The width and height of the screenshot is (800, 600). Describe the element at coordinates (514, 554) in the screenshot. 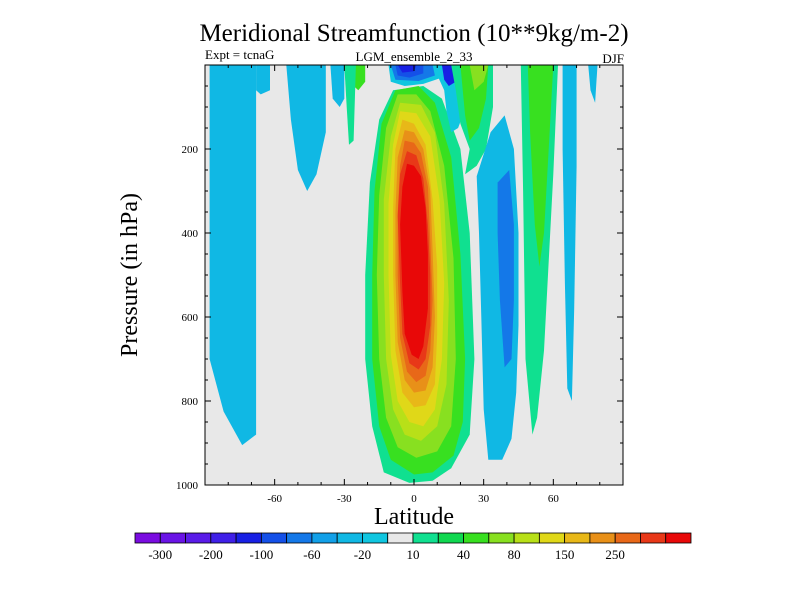

I see `colorbar-label: 80` at that location.